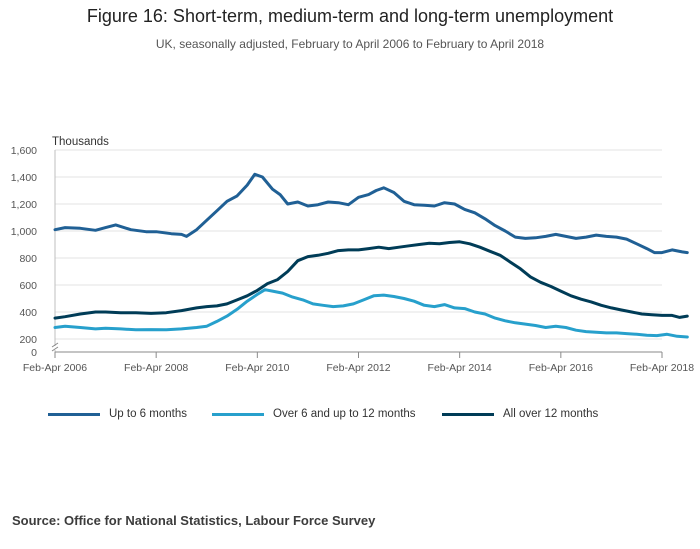 The image size is (700, 549). Describe the element at coordinates (55, 368) in the screenshot. I see `x-tick-label: Feb-Apr 2006` at that location.